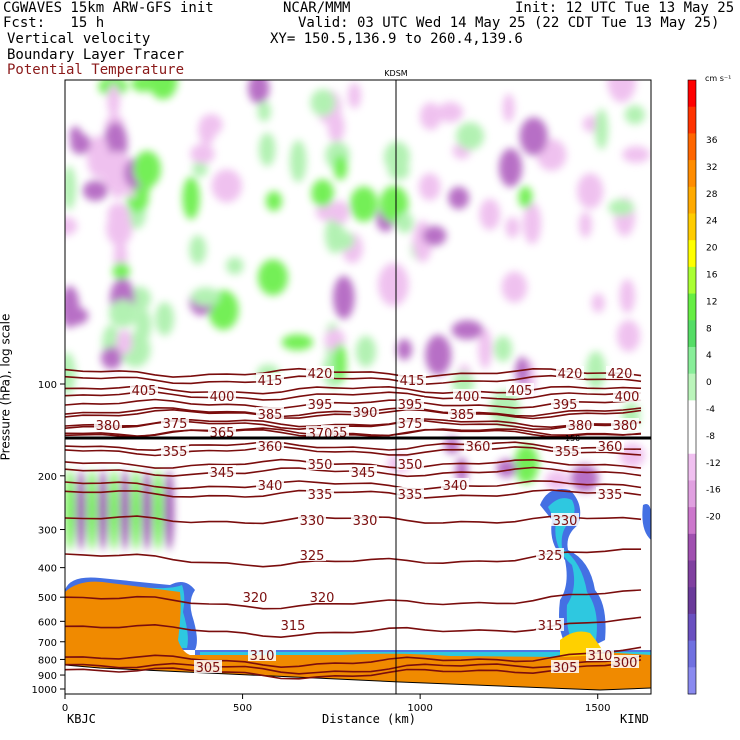 Image resolution: width=740 pixels, height=740 pixels. I want to click on theta-label: 315, so click(293, 626).